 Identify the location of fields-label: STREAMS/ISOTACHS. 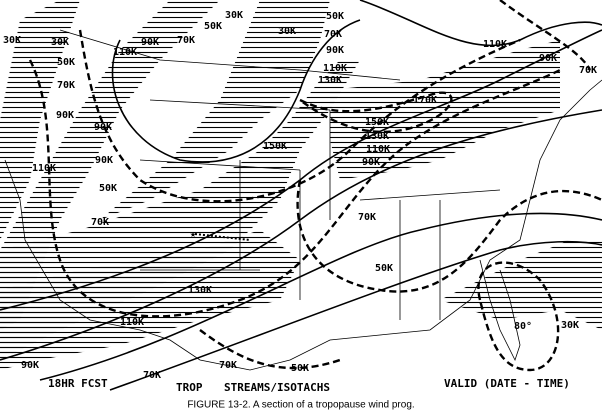
(277, 387).